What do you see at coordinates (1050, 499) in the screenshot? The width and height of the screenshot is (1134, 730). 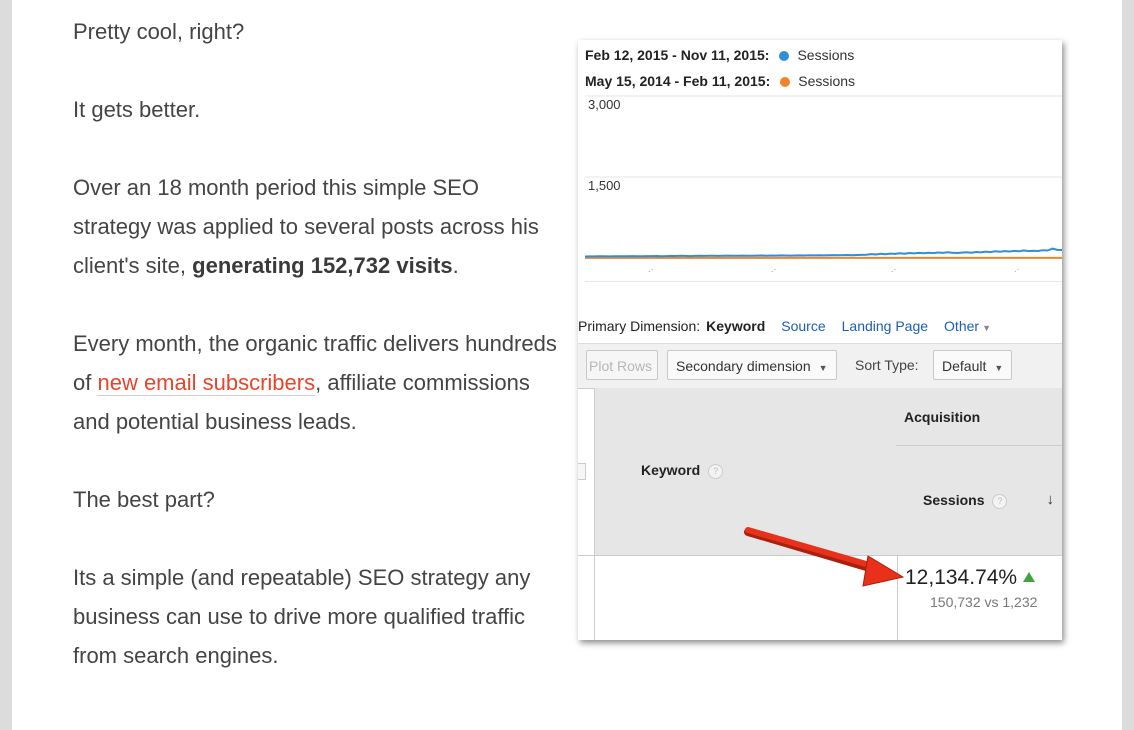 I see `sort-descending-icon: ↓` at bounding box center [1050, 499].